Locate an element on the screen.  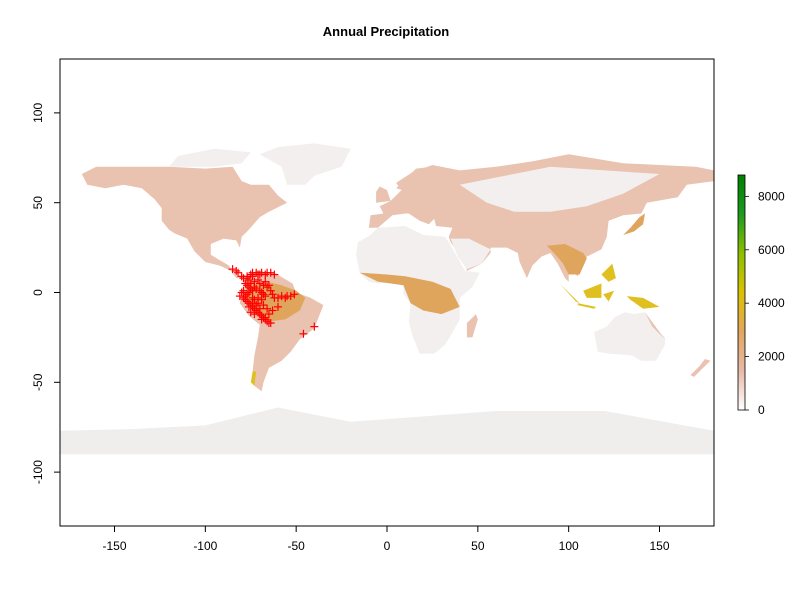
land-java is located at coordinates (586, 306).